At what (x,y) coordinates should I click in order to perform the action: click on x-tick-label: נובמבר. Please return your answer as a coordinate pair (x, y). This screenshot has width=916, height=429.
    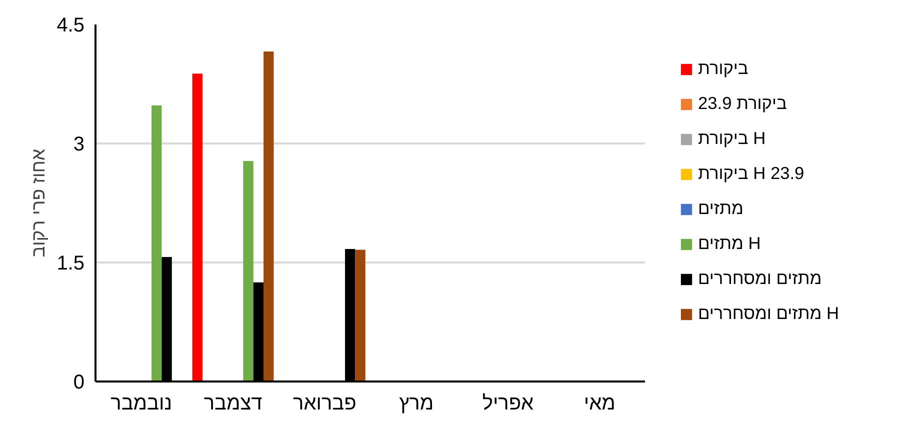
    Looking at the image, I should click on (141, 403).